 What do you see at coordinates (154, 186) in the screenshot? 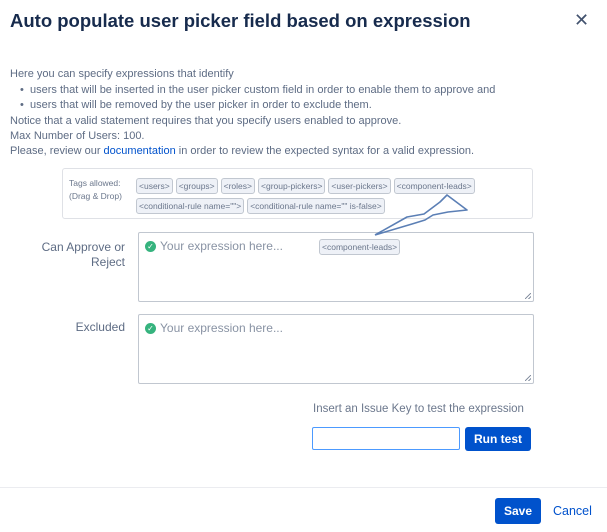
I see `tag-users: <users>` at bounding box center [154, 186].